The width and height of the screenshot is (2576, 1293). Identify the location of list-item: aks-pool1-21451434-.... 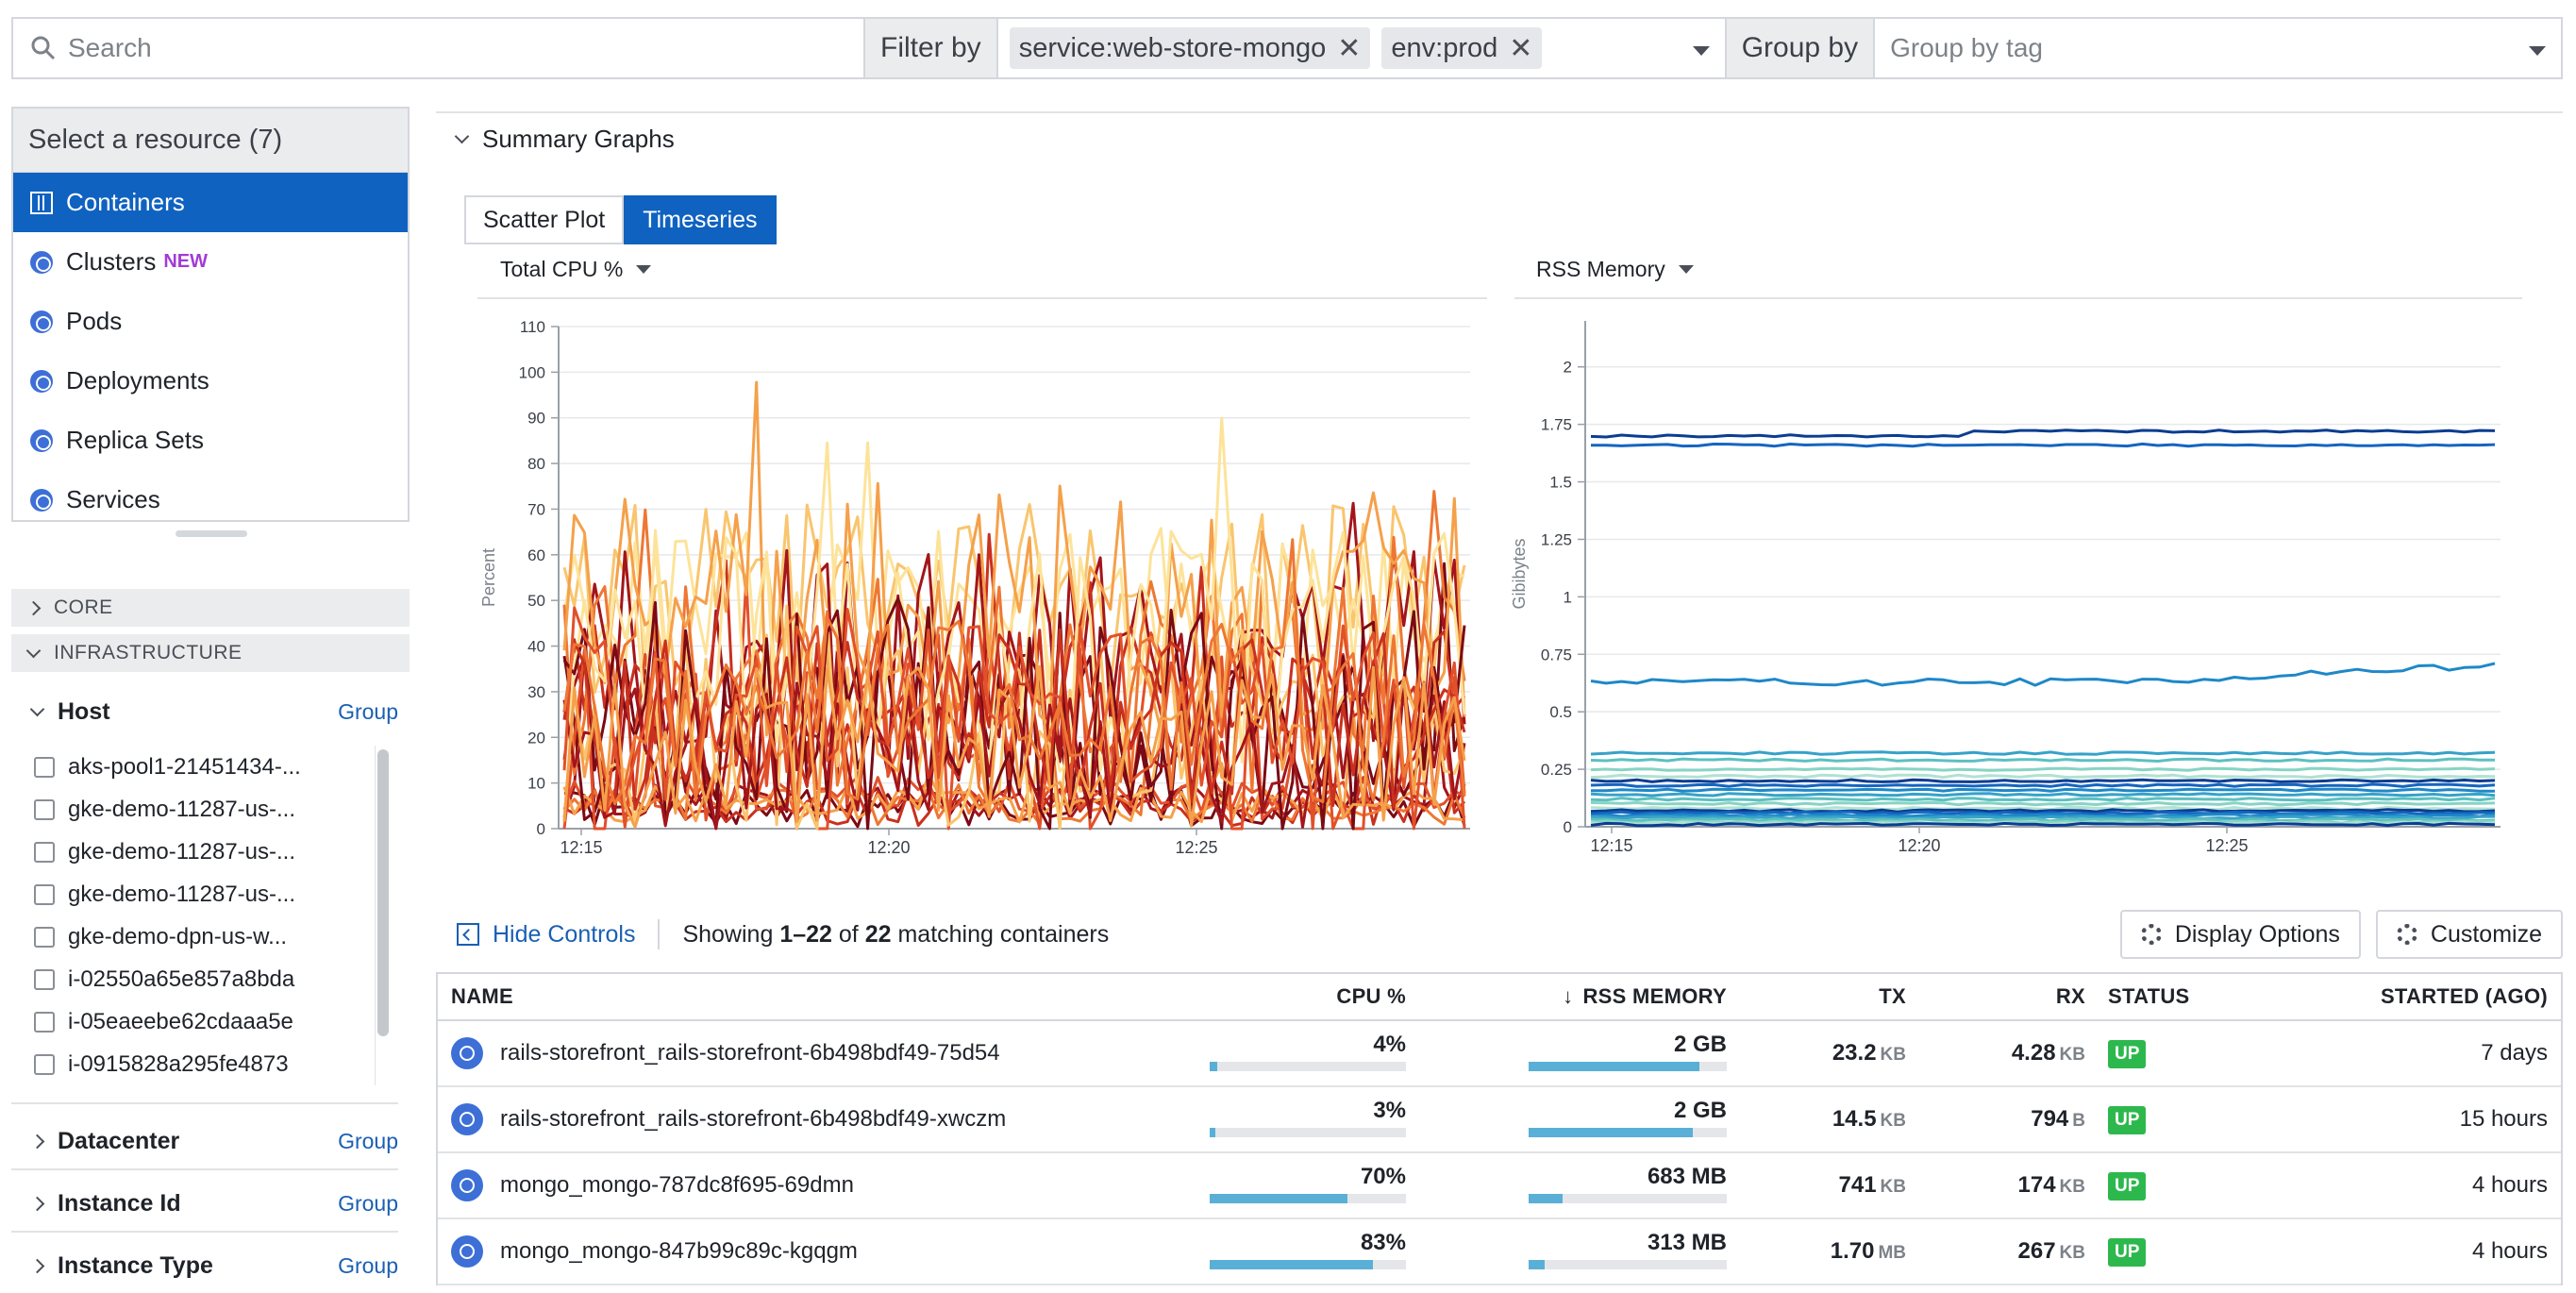
(204, 767).